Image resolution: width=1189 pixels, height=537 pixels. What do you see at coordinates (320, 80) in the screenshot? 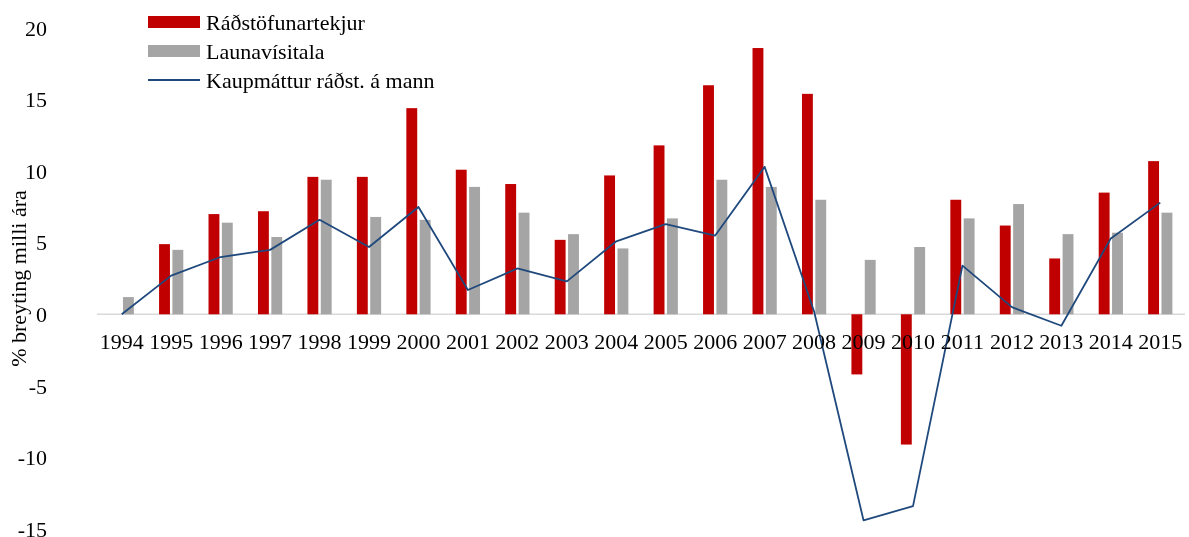
I see `legend-label: Kaupmáttur ráðst. á mann` at bounding box center [320, 80].